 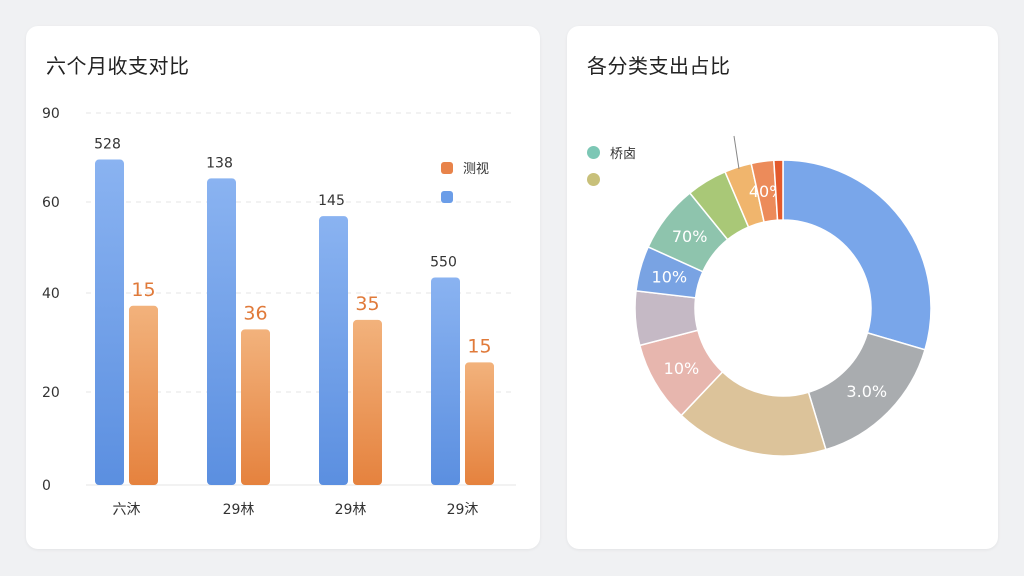 I want to click on x-tick-label: 六沐, so click(x=127, y=510).